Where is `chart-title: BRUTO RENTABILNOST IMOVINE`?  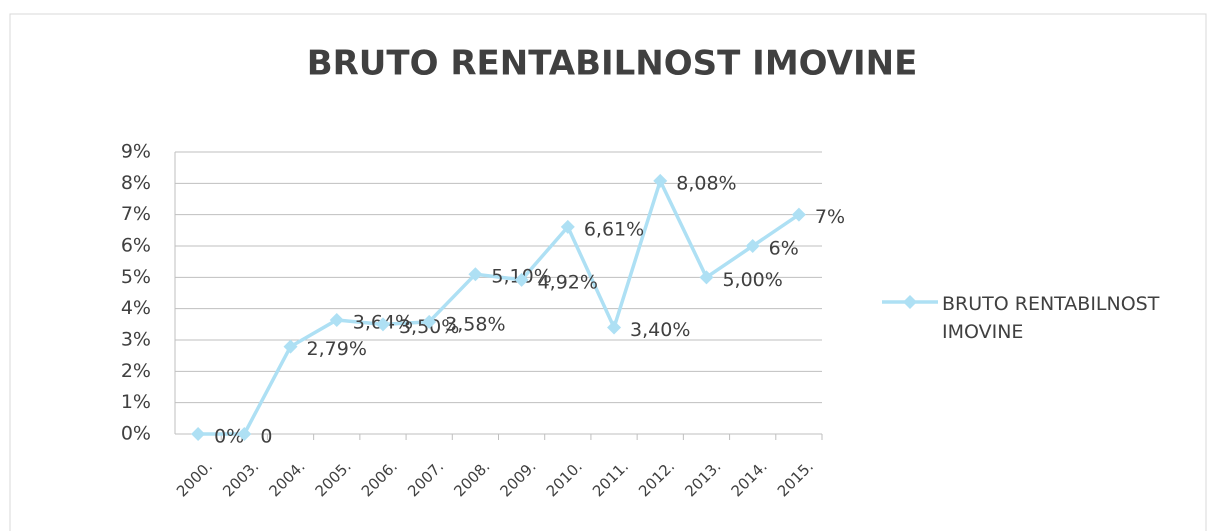
chart-title: BRUTO RENTABILNOST IMOVINE is located at coordinates (612, 64).